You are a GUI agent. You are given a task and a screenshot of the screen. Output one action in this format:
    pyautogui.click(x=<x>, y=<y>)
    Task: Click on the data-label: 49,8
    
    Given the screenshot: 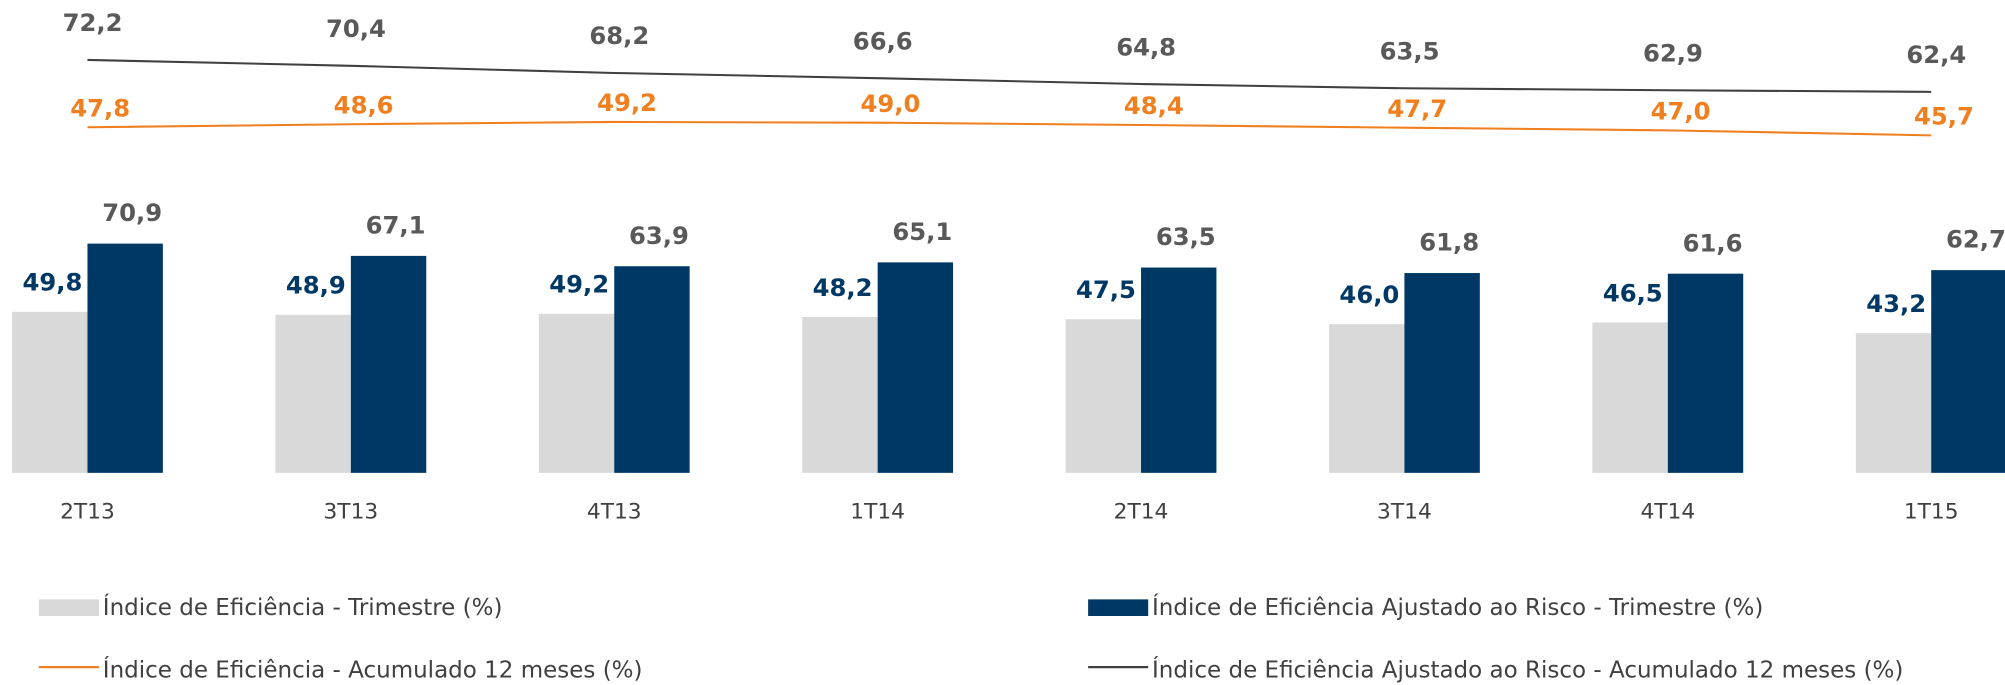 What is the action you would take?
    pyautogui.click(x=52, y=282)
    